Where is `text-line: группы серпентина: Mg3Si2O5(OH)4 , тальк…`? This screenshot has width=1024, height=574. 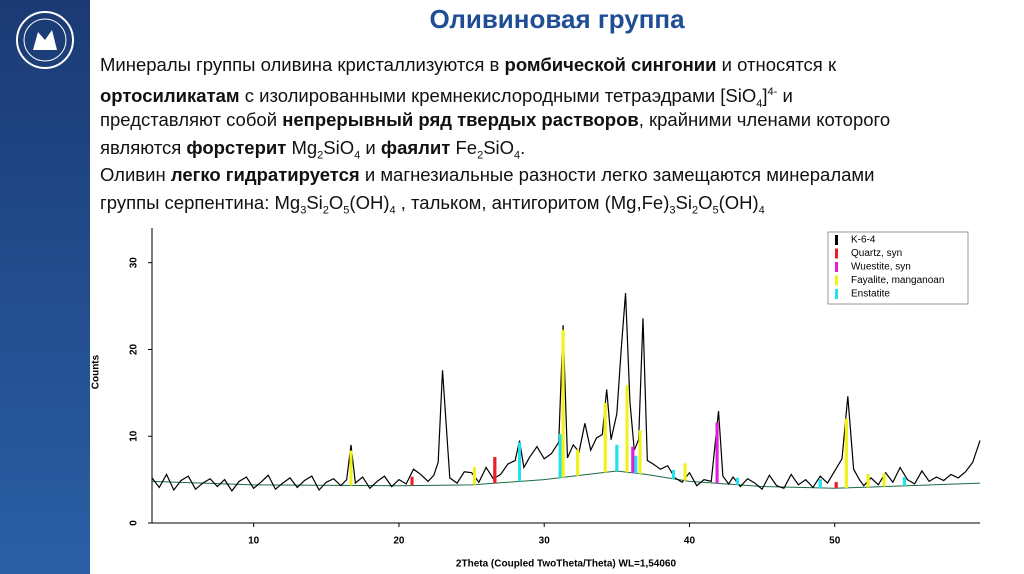
text-line: группы серпентина: Mg3Si2O5(OH)4 , тальк… is located at coordinates (495, 203).